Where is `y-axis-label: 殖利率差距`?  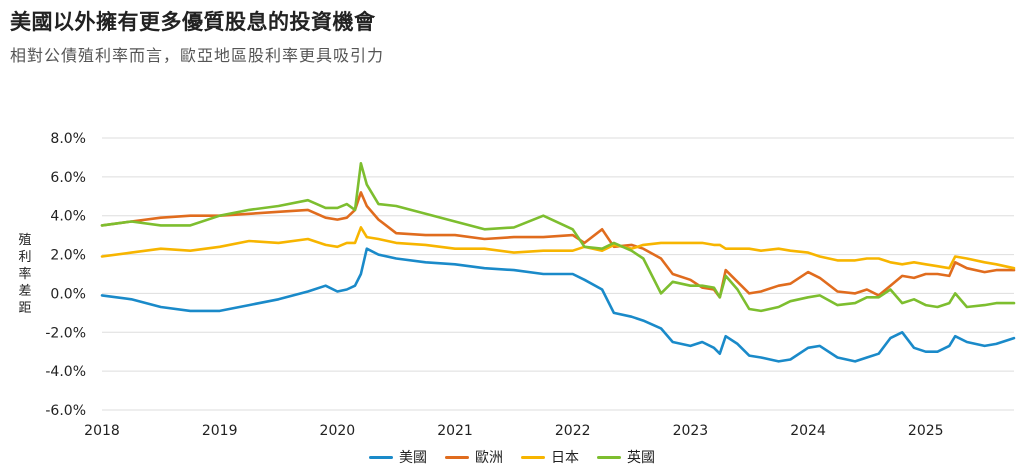 y-axis-label: 殖利率差距 is located at coordinates (25, 274).